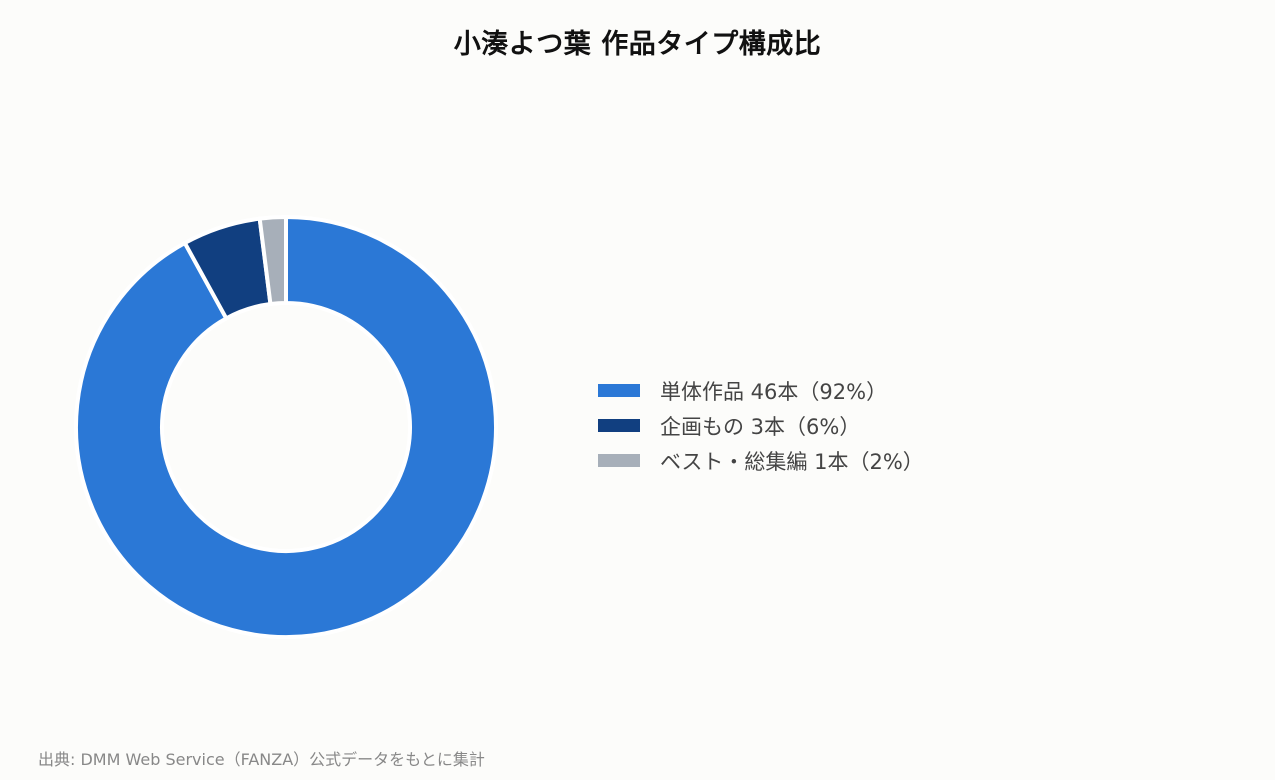 The height and width of the screenshot is (780, 1275). I want to click on chart-title: 小湊よつ葉 作品タイプ構成比, so click(637, 44).